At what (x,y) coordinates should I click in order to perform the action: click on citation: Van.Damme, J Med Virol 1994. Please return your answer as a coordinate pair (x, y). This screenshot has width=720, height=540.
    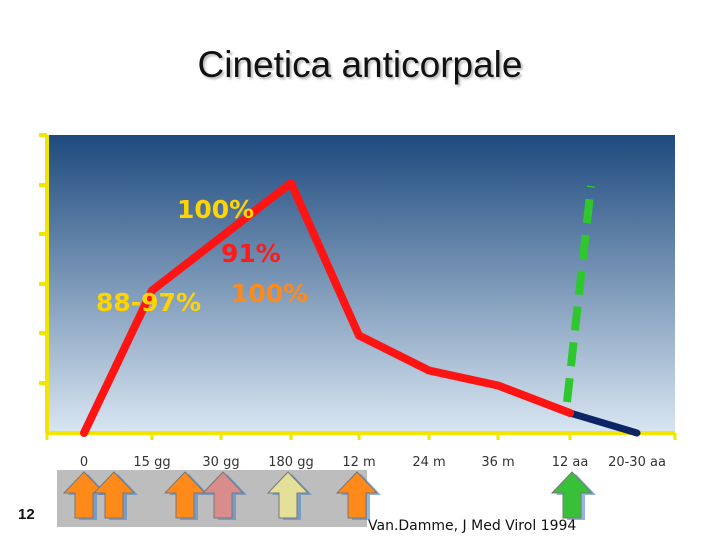
    Looking at the image, I should click on (472, 526).